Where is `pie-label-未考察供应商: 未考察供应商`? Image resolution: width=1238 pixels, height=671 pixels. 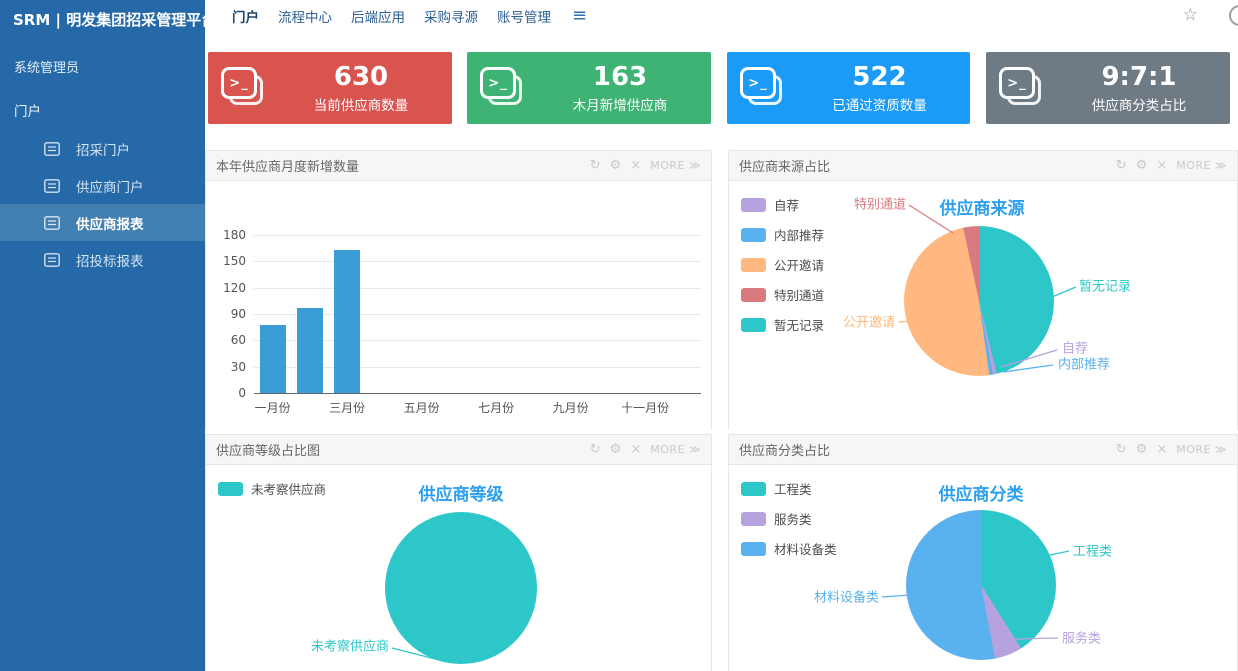
pie-label-未考察供应商: 未考察供应商 is located at coordinates (349, 647).